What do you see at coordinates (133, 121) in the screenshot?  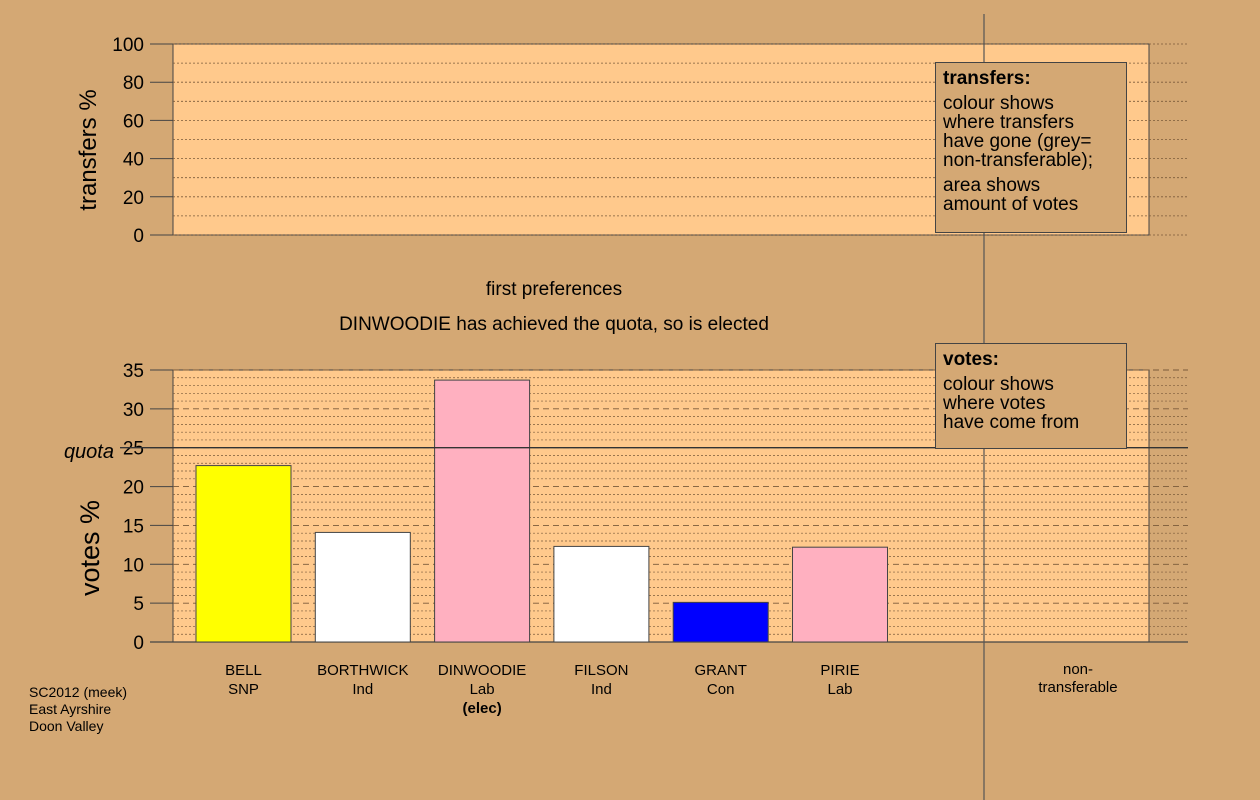 I see `transfers-y-tick-label: 60` at bounding box center [133, 121].